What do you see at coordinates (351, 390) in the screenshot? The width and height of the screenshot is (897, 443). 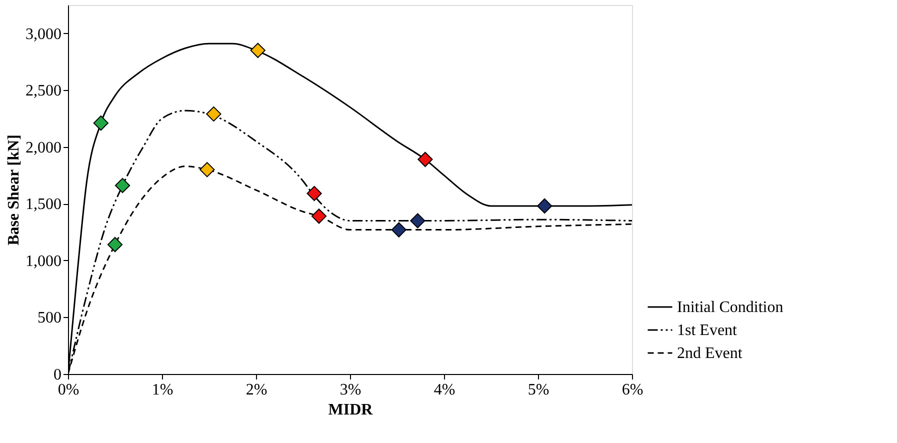 I see `x-tick-label: 3%` at bounding box center [351, 390].